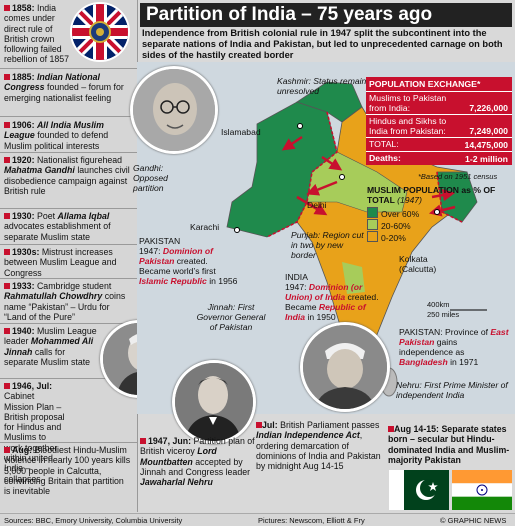 This screenshot has height=526, width=515. Describe the element at coordinates (425, 84) in the screenshot. I see `population-exchange-heading: POPULATION EXCHANGE*` at that location.